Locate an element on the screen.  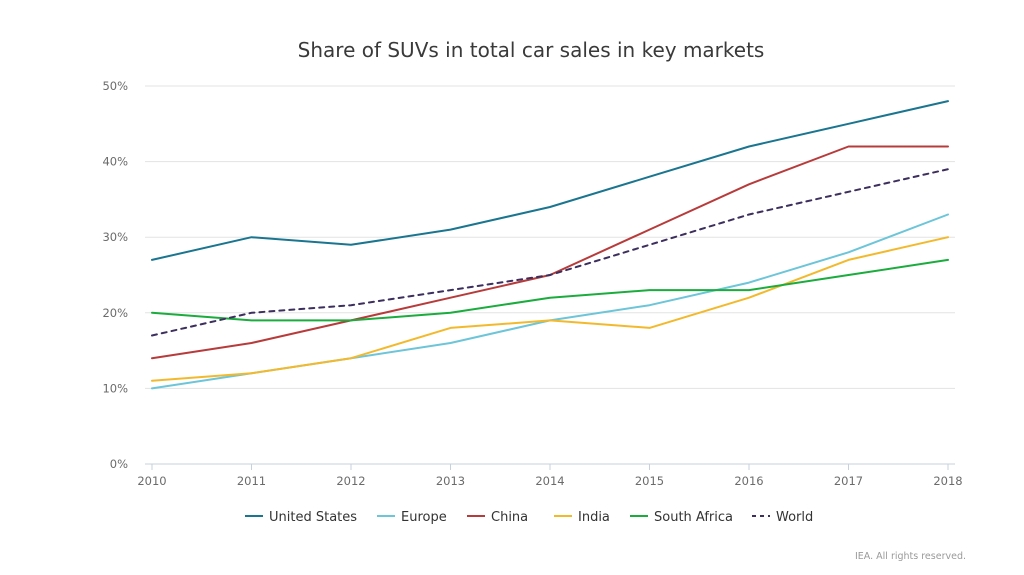
legend-label-united-states: United States is located at coordinates (313, 517).